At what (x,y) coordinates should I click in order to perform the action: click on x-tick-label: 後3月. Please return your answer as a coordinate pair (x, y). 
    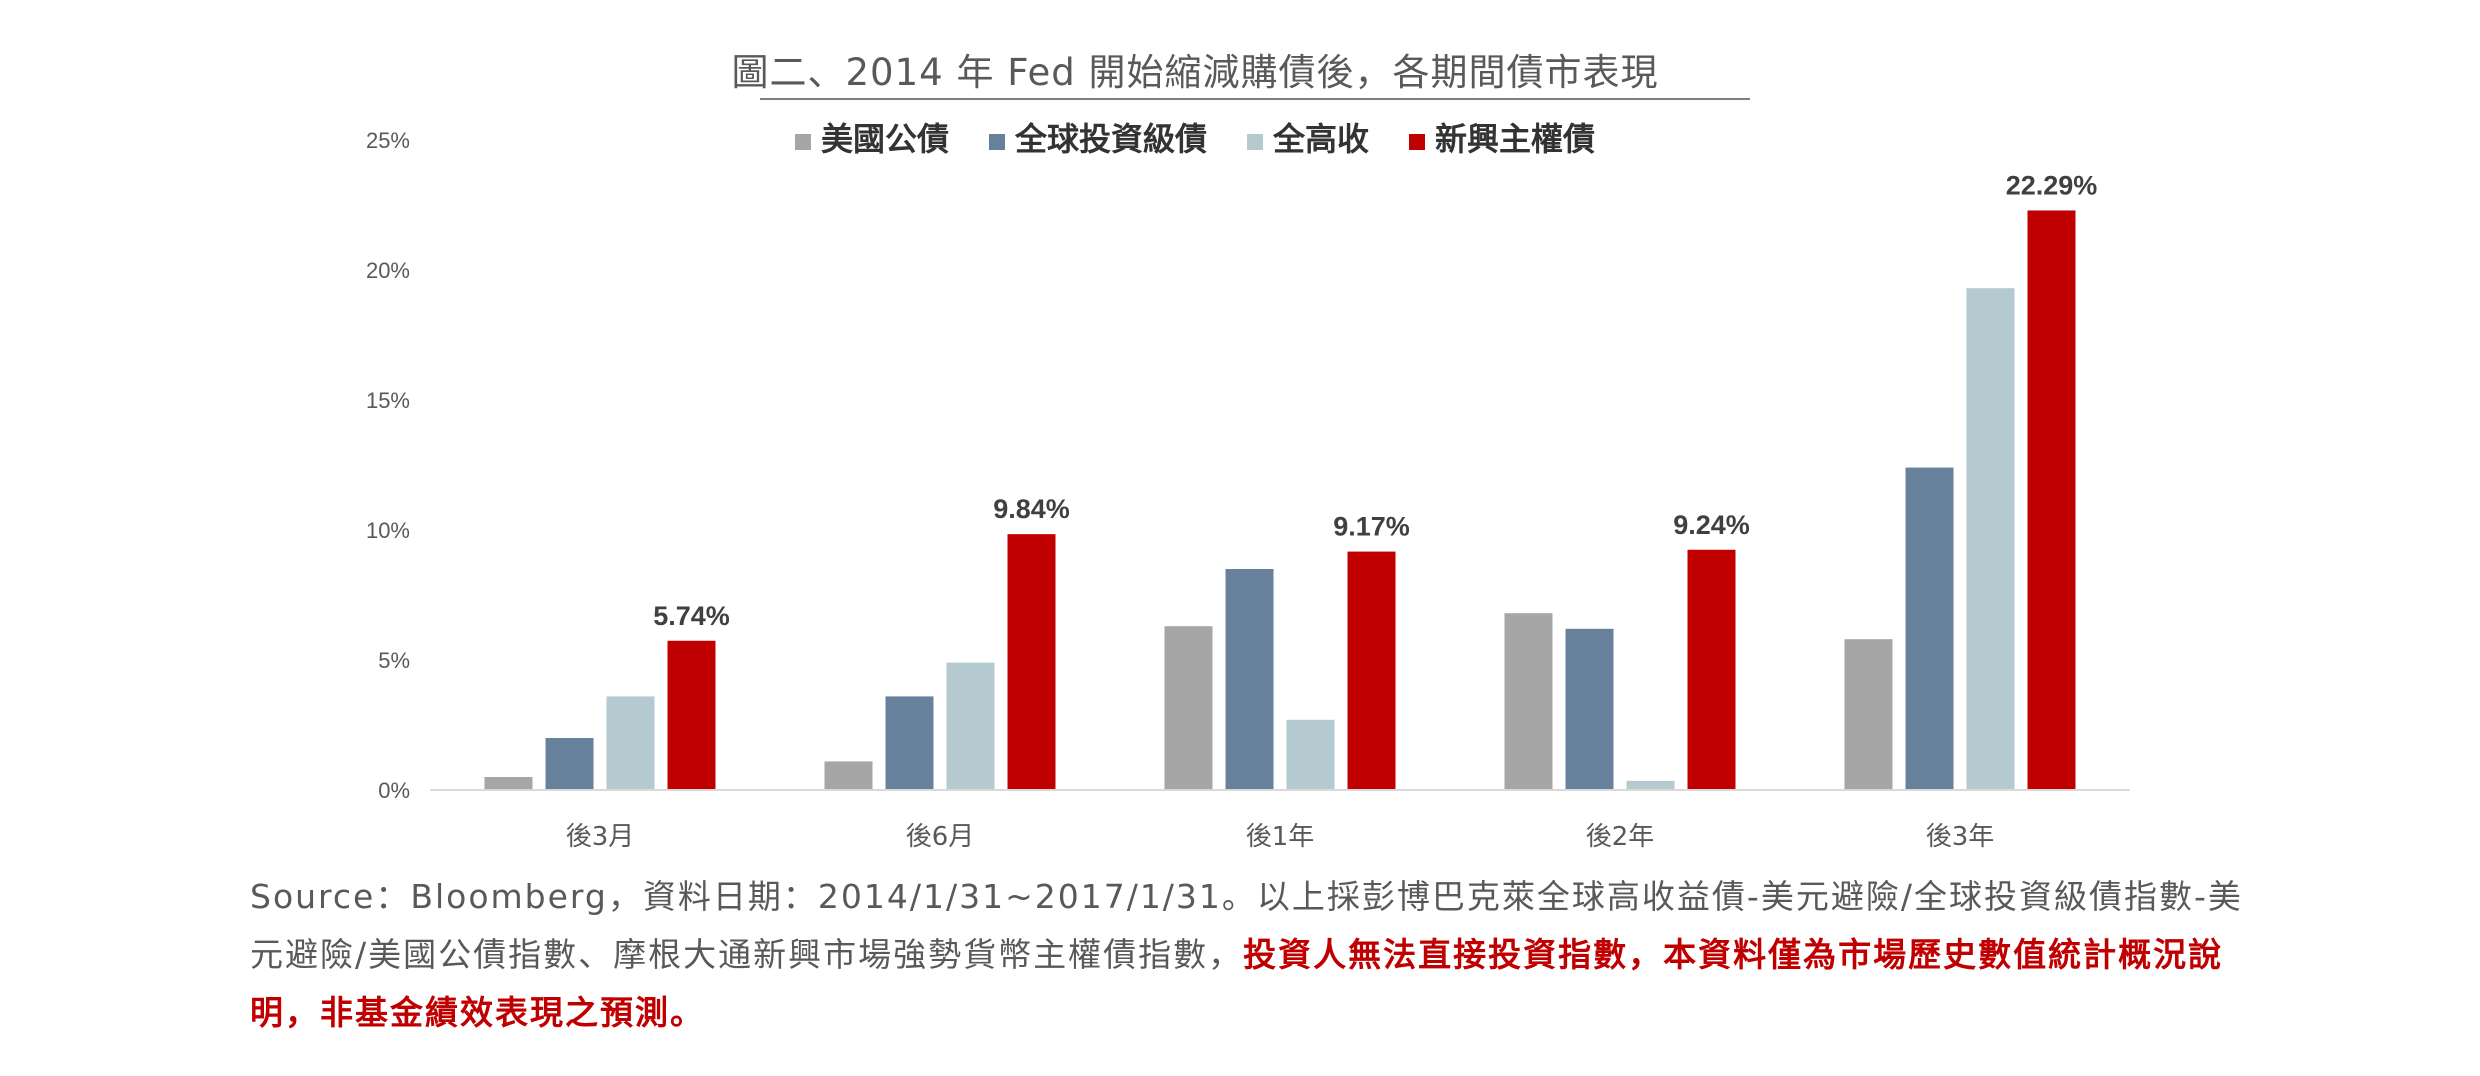
    Looking at the image, I should click on (600, 837).